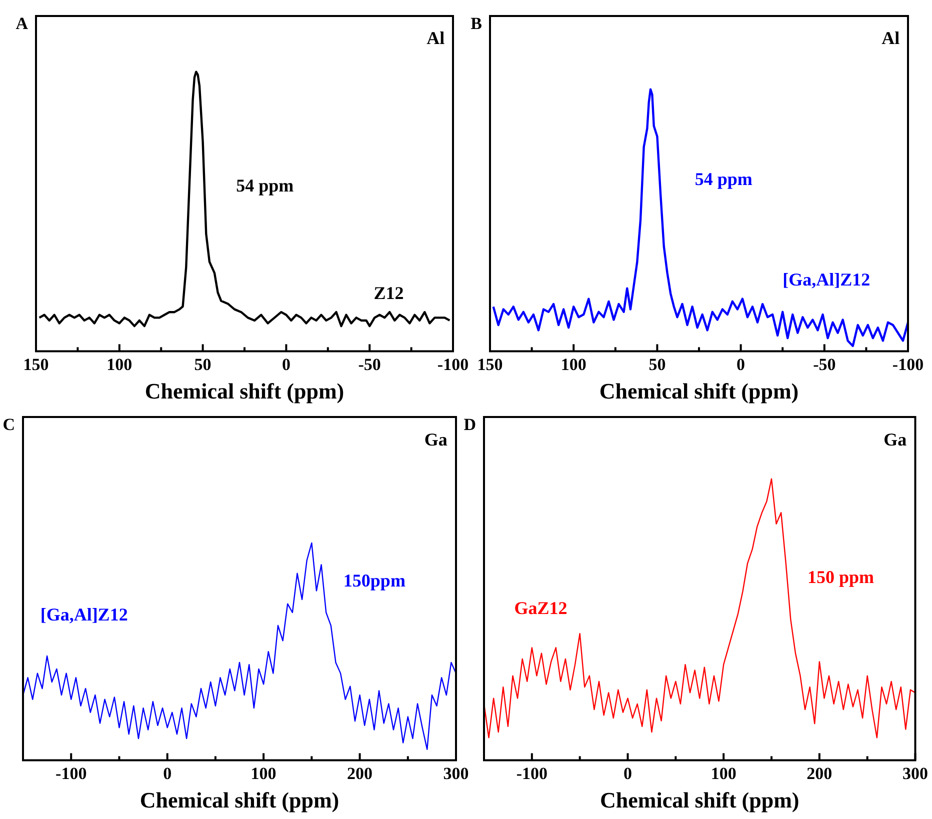 The width and height of the screenshot is (932, 819). What do you see at coordinates (541, 608) in the screenshot?
I see `annotation: GaZ12` at bounding box center [541, 608].